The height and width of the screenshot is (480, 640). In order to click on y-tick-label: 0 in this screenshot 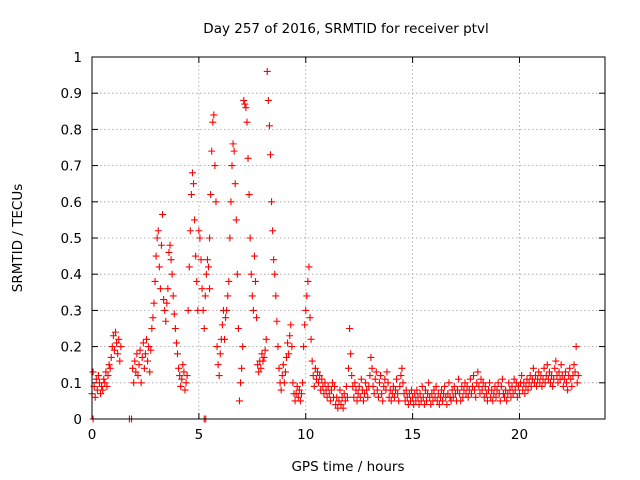, I will do `click(77, 420)`.